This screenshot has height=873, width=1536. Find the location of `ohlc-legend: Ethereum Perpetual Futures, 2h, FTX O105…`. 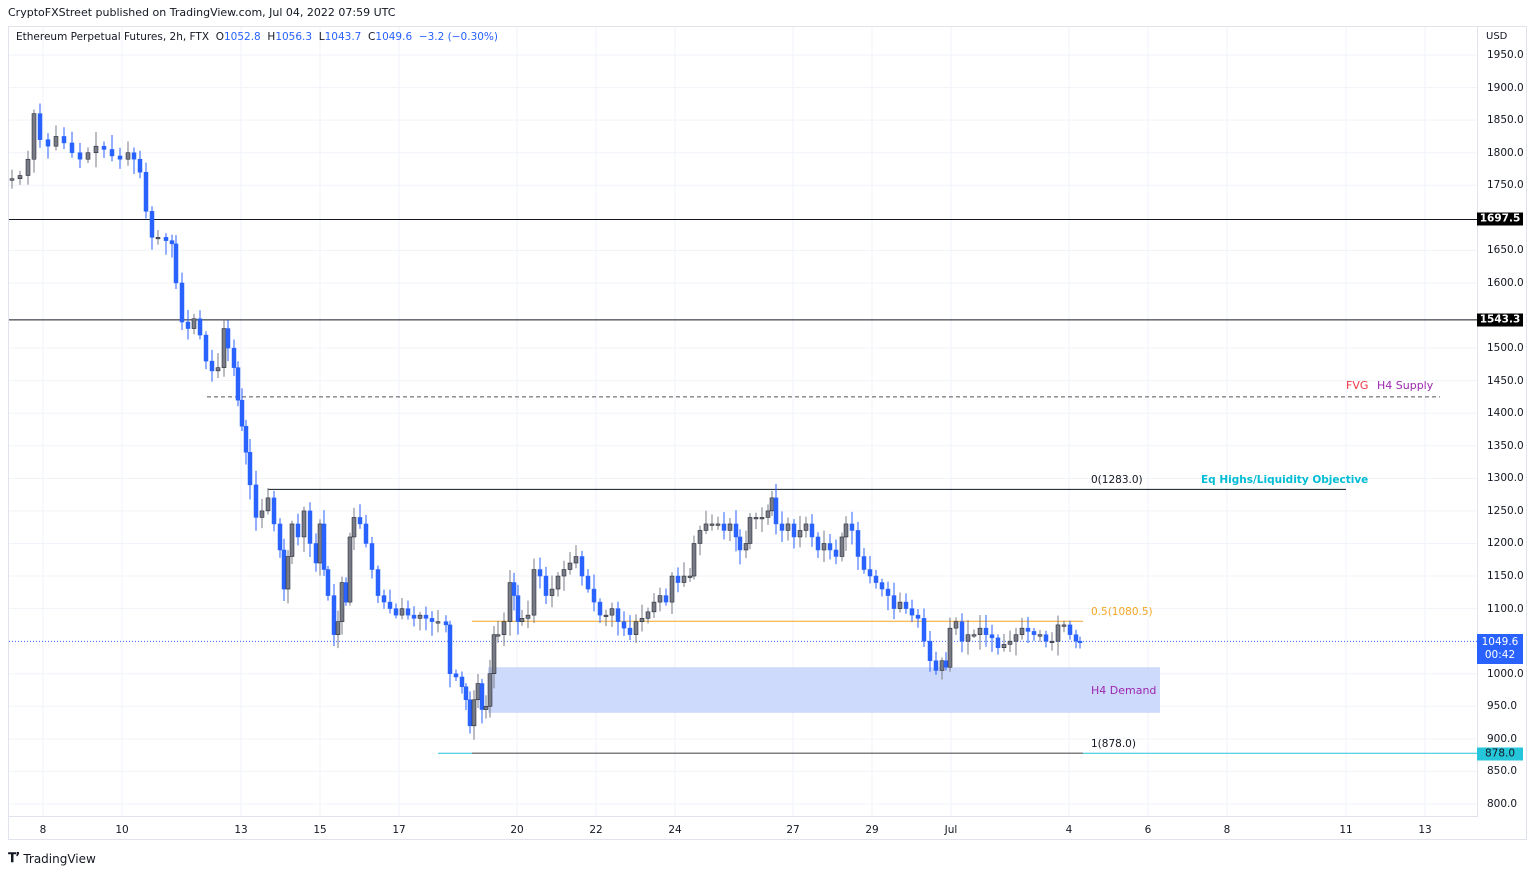

ohlc-legend: Ethereum Perpetual Futures, 2h, FTX O105… is located at coordinates (257, 37).